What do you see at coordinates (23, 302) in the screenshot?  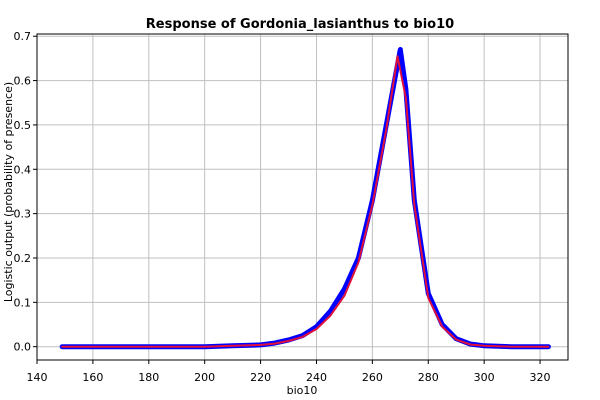 I see `y-tick-label: 0.1` at bounding box center [23, 302].